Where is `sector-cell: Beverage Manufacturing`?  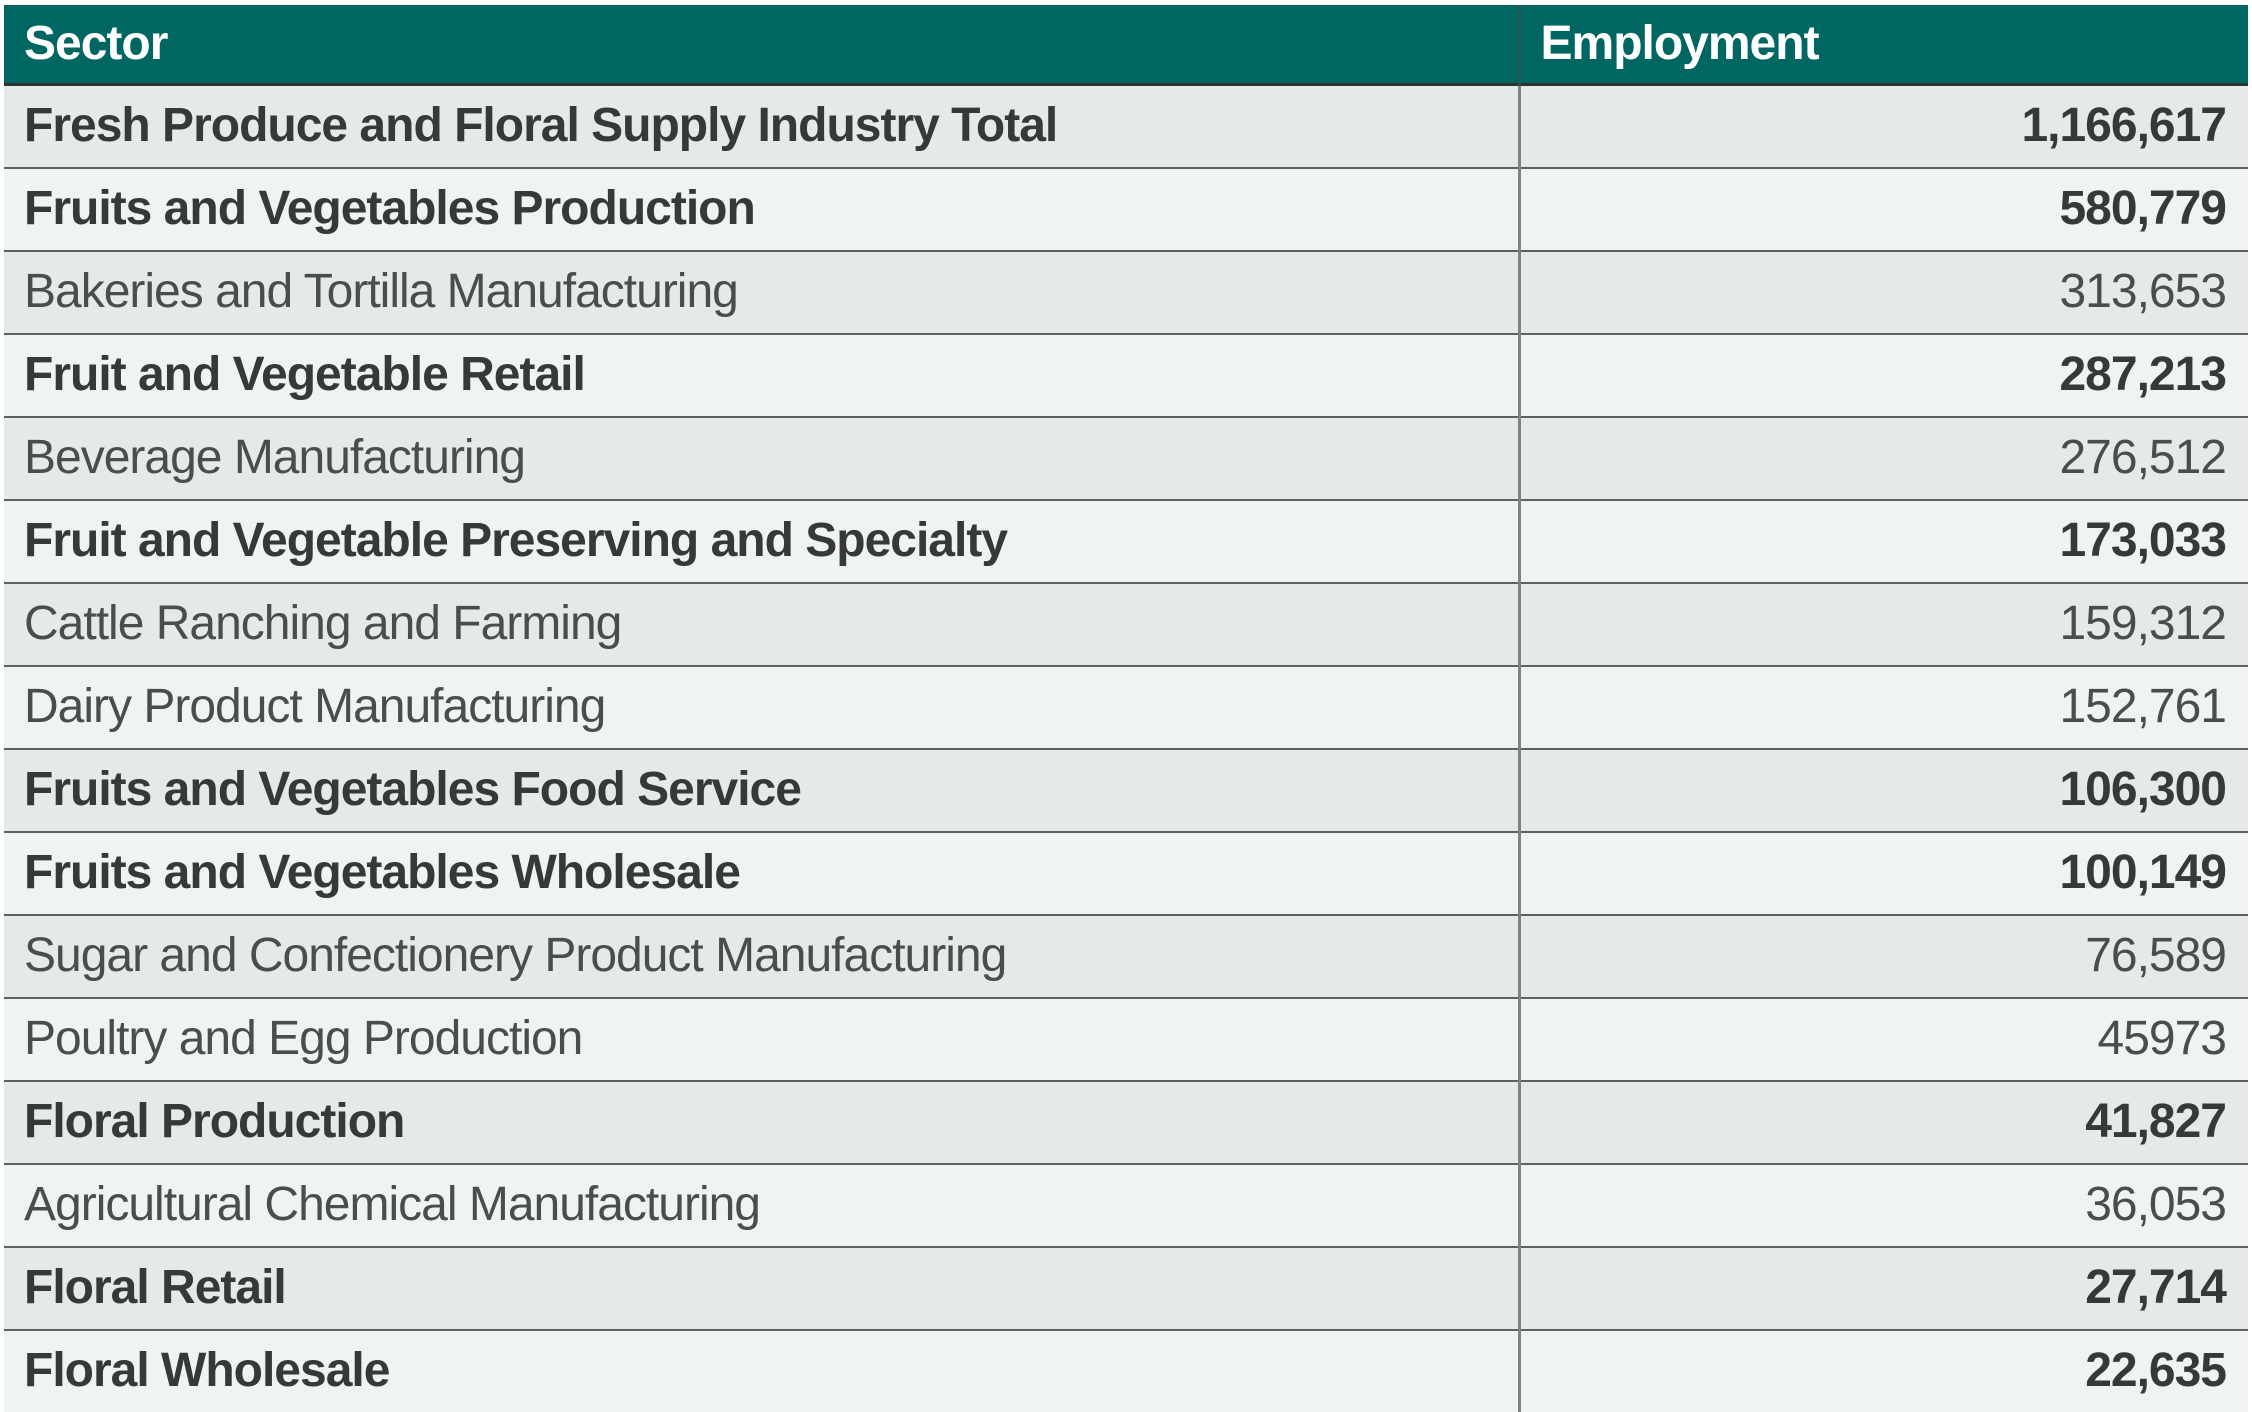
sector-cell: Beverage Manufacturing is located at coordinates (761, 458).